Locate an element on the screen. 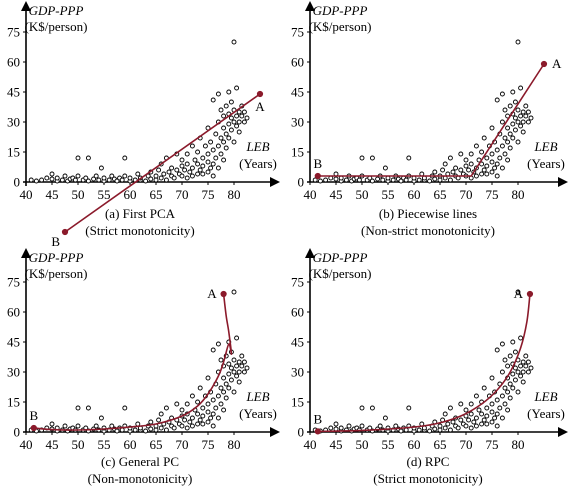 The width and height of the screenshot is (568, 493). panel-caption: (b) Piecewise lines is located at coordinates (428, 213).